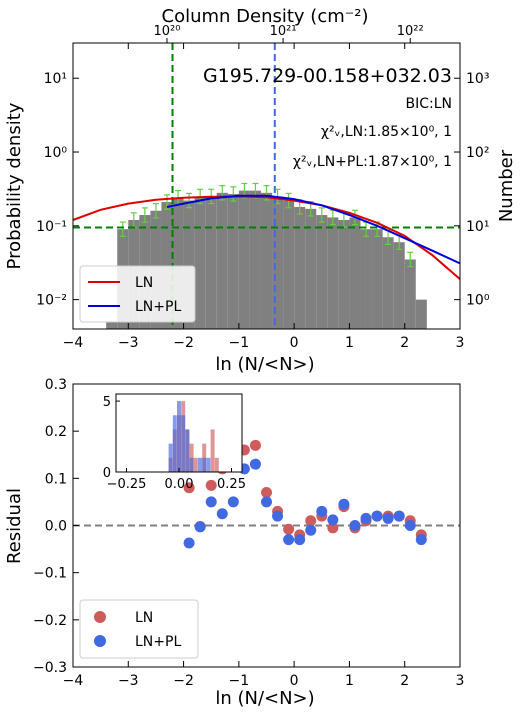 This screenshot has width=522, height=718. I want to click on inset-x-tick-label: −0.25, so click(127, 484).